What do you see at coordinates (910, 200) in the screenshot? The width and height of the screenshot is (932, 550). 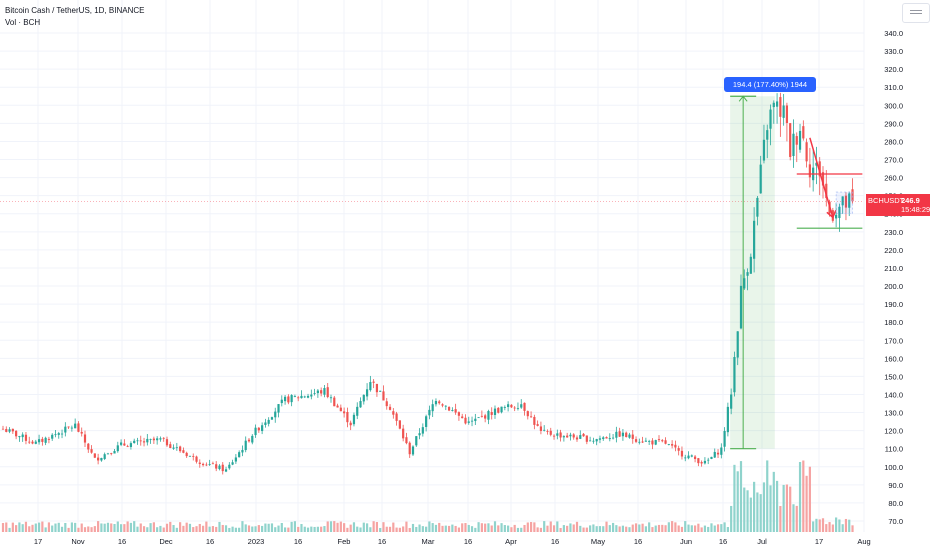 I see `price-tag-value: 246.9` at bounding box center [910, 200].